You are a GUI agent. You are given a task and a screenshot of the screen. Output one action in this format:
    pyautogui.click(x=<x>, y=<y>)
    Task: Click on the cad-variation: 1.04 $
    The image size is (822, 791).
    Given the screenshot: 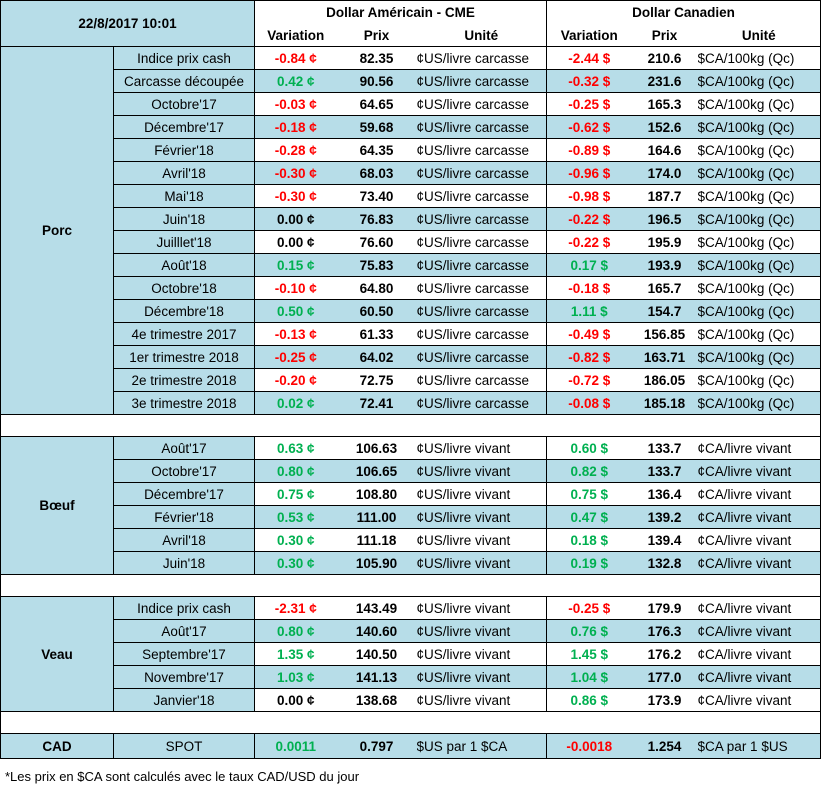 What is the action you would take?
    pyautogui.click(x=589, y=677)
    